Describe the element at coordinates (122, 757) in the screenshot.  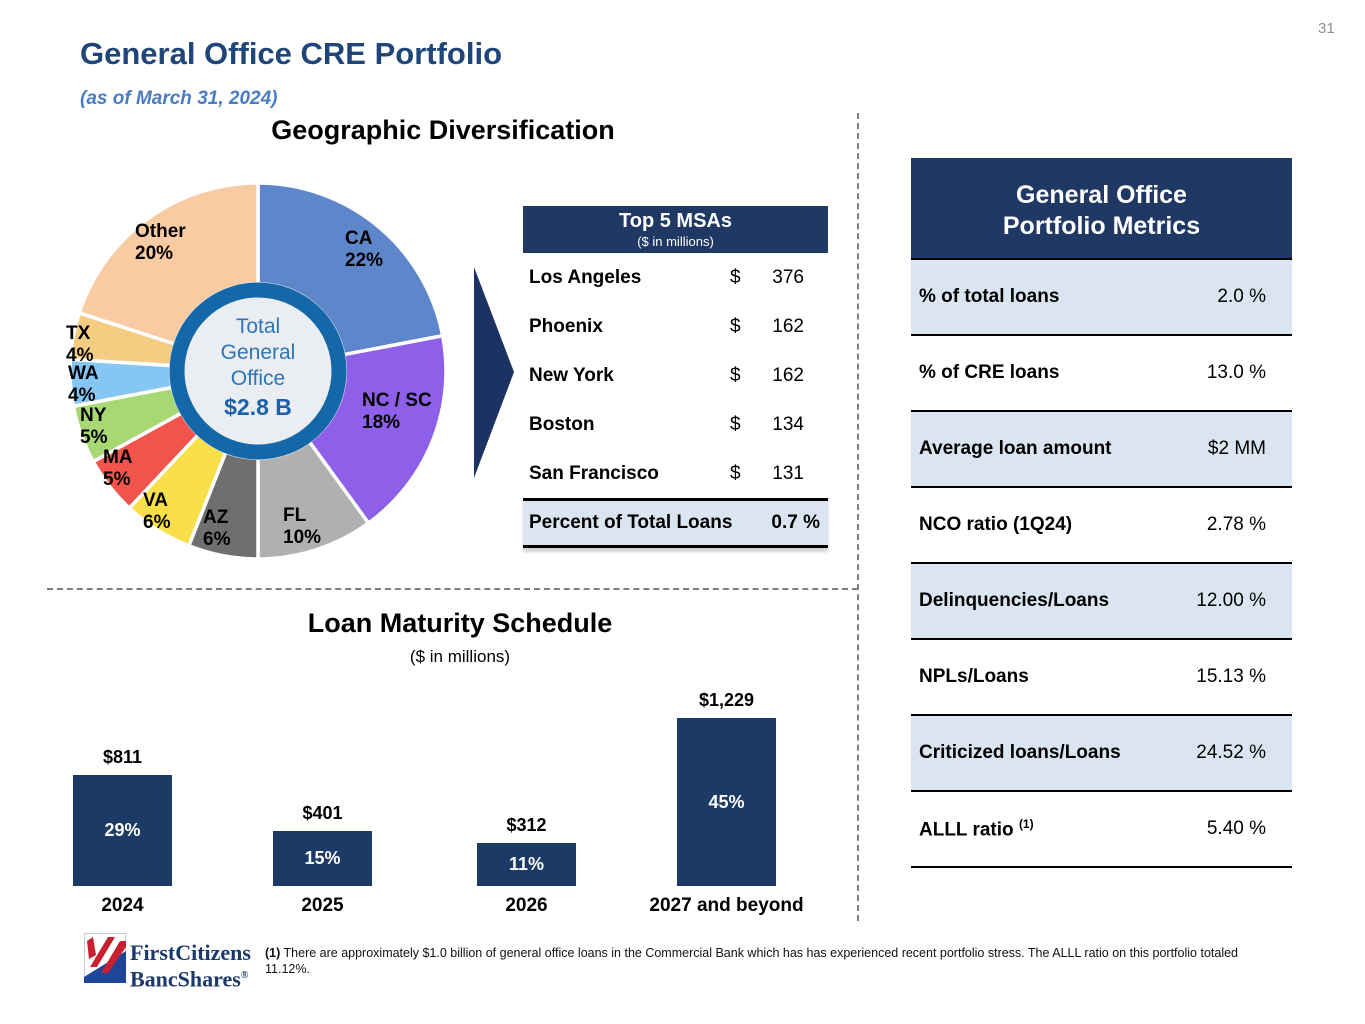
I see `bar-value-label: $811` at that location.